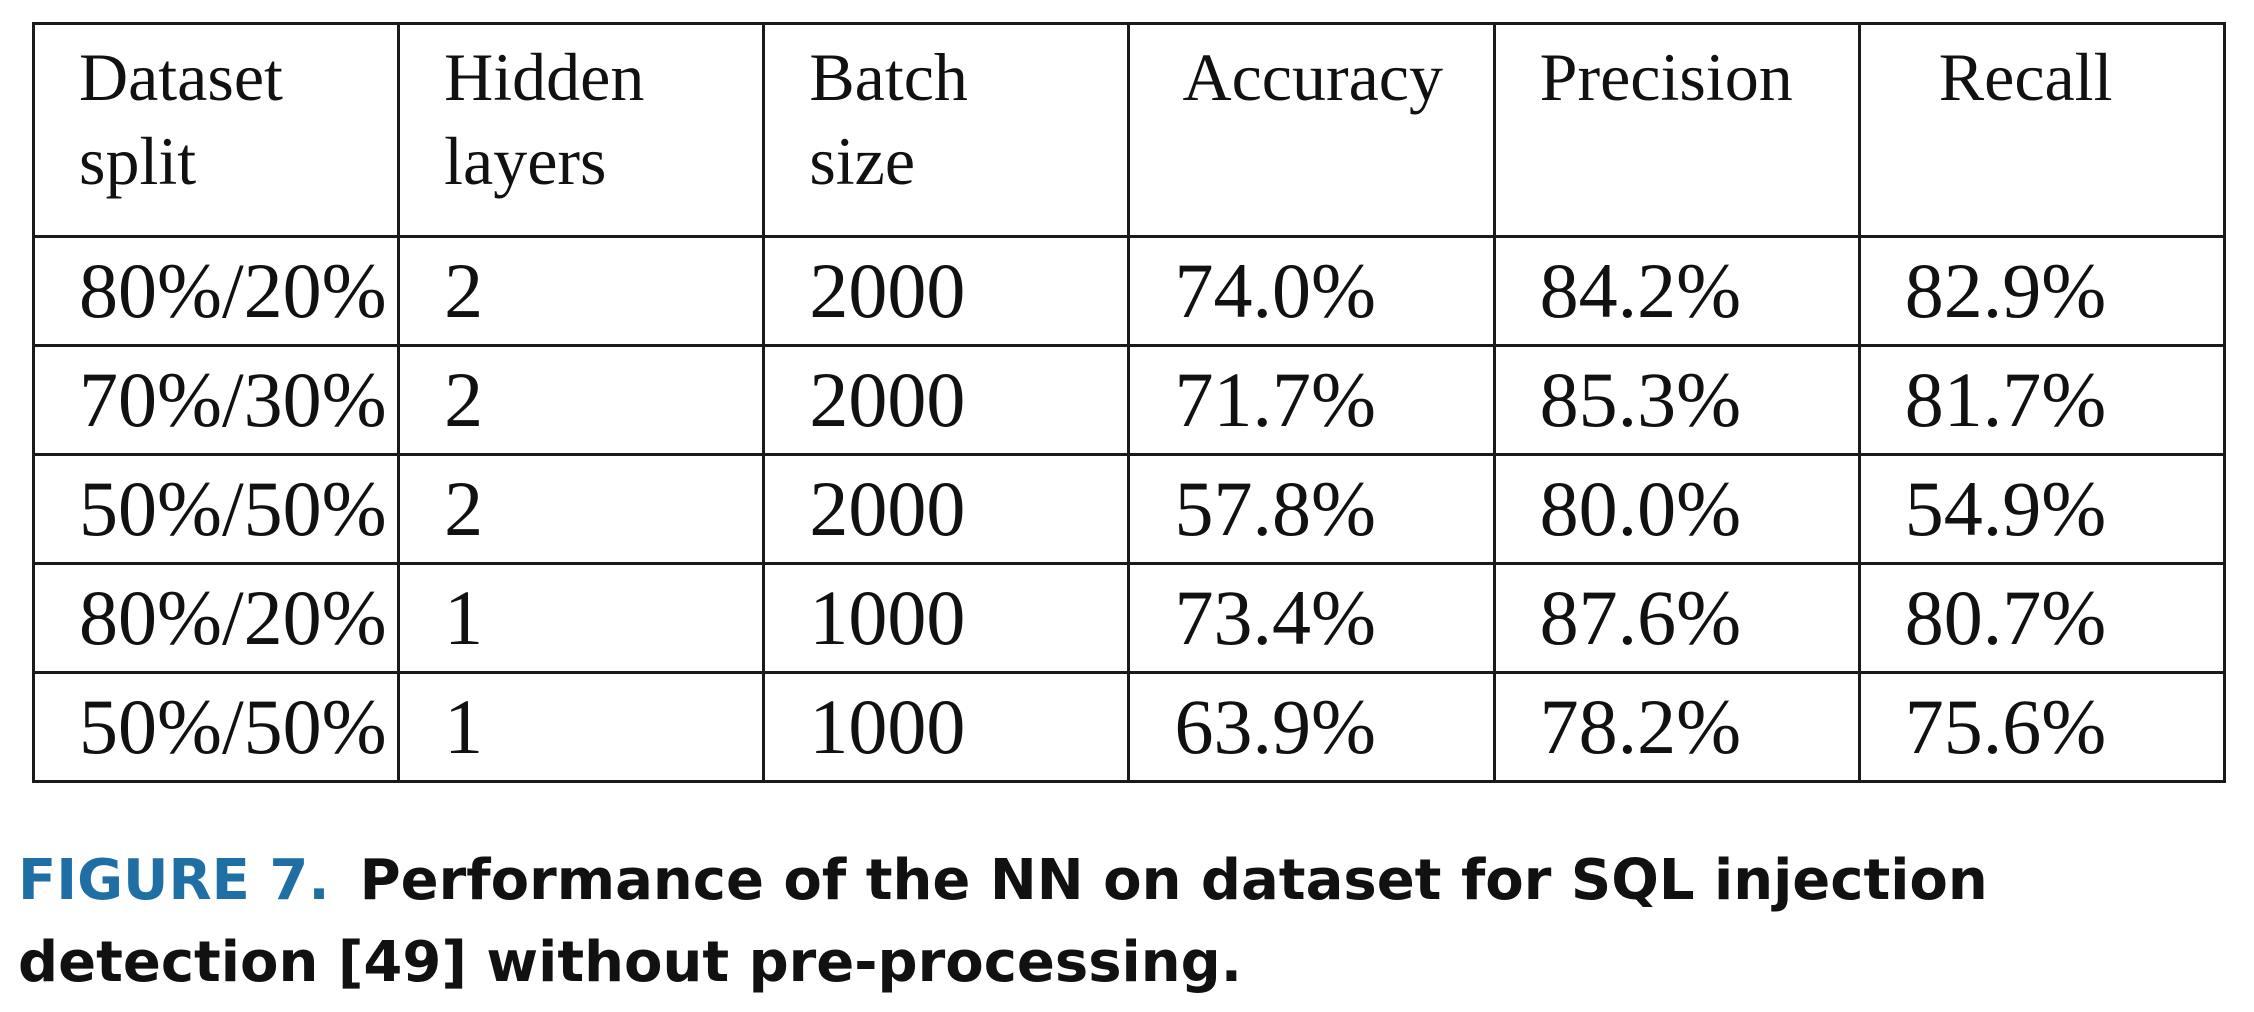 This screenshot has width=2254, height=1012. I want to click on header-accuracy: Accuracy, so click(1311, 130).